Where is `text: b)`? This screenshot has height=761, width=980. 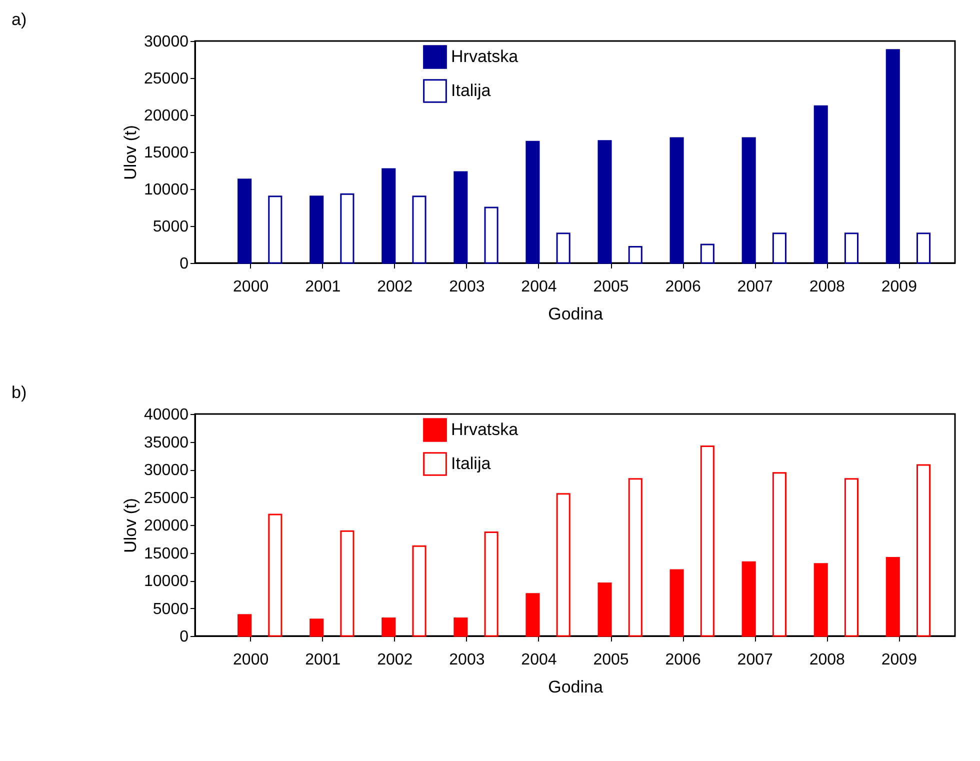 text: b) is located at coordinates (19, 392).